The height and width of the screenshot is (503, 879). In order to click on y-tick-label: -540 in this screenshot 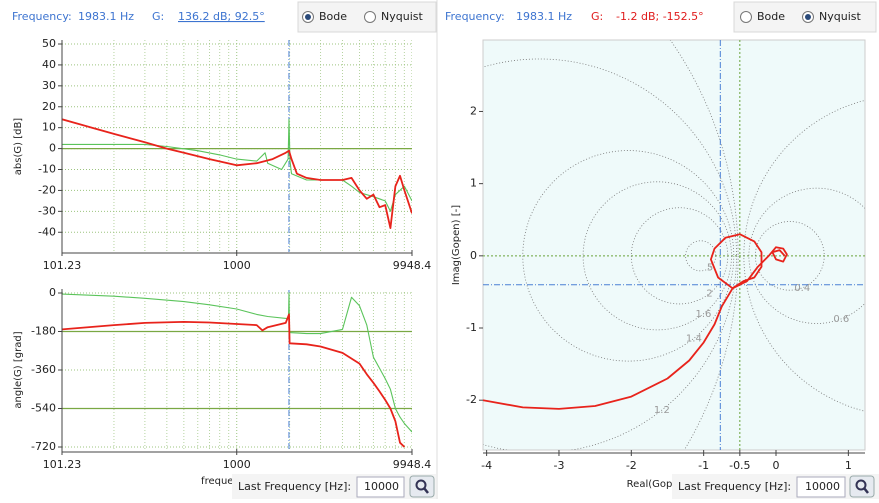, I will do `click(43, 408)`.